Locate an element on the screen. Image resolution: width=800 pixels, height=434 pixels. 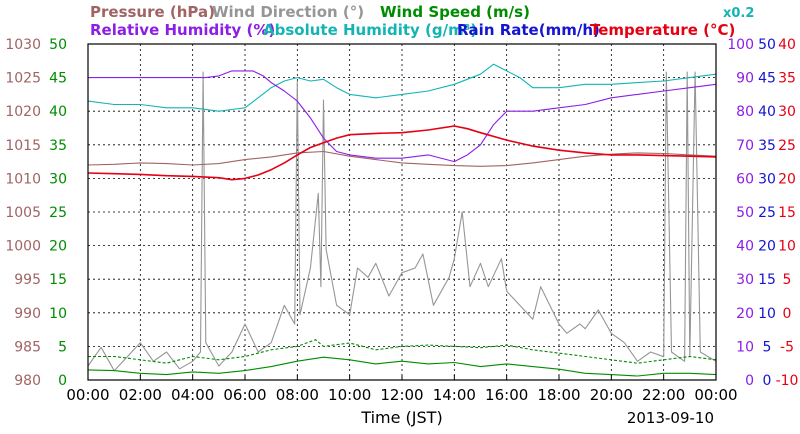
tick-relative-humidity: 80 is located at coordinates (745, 112).